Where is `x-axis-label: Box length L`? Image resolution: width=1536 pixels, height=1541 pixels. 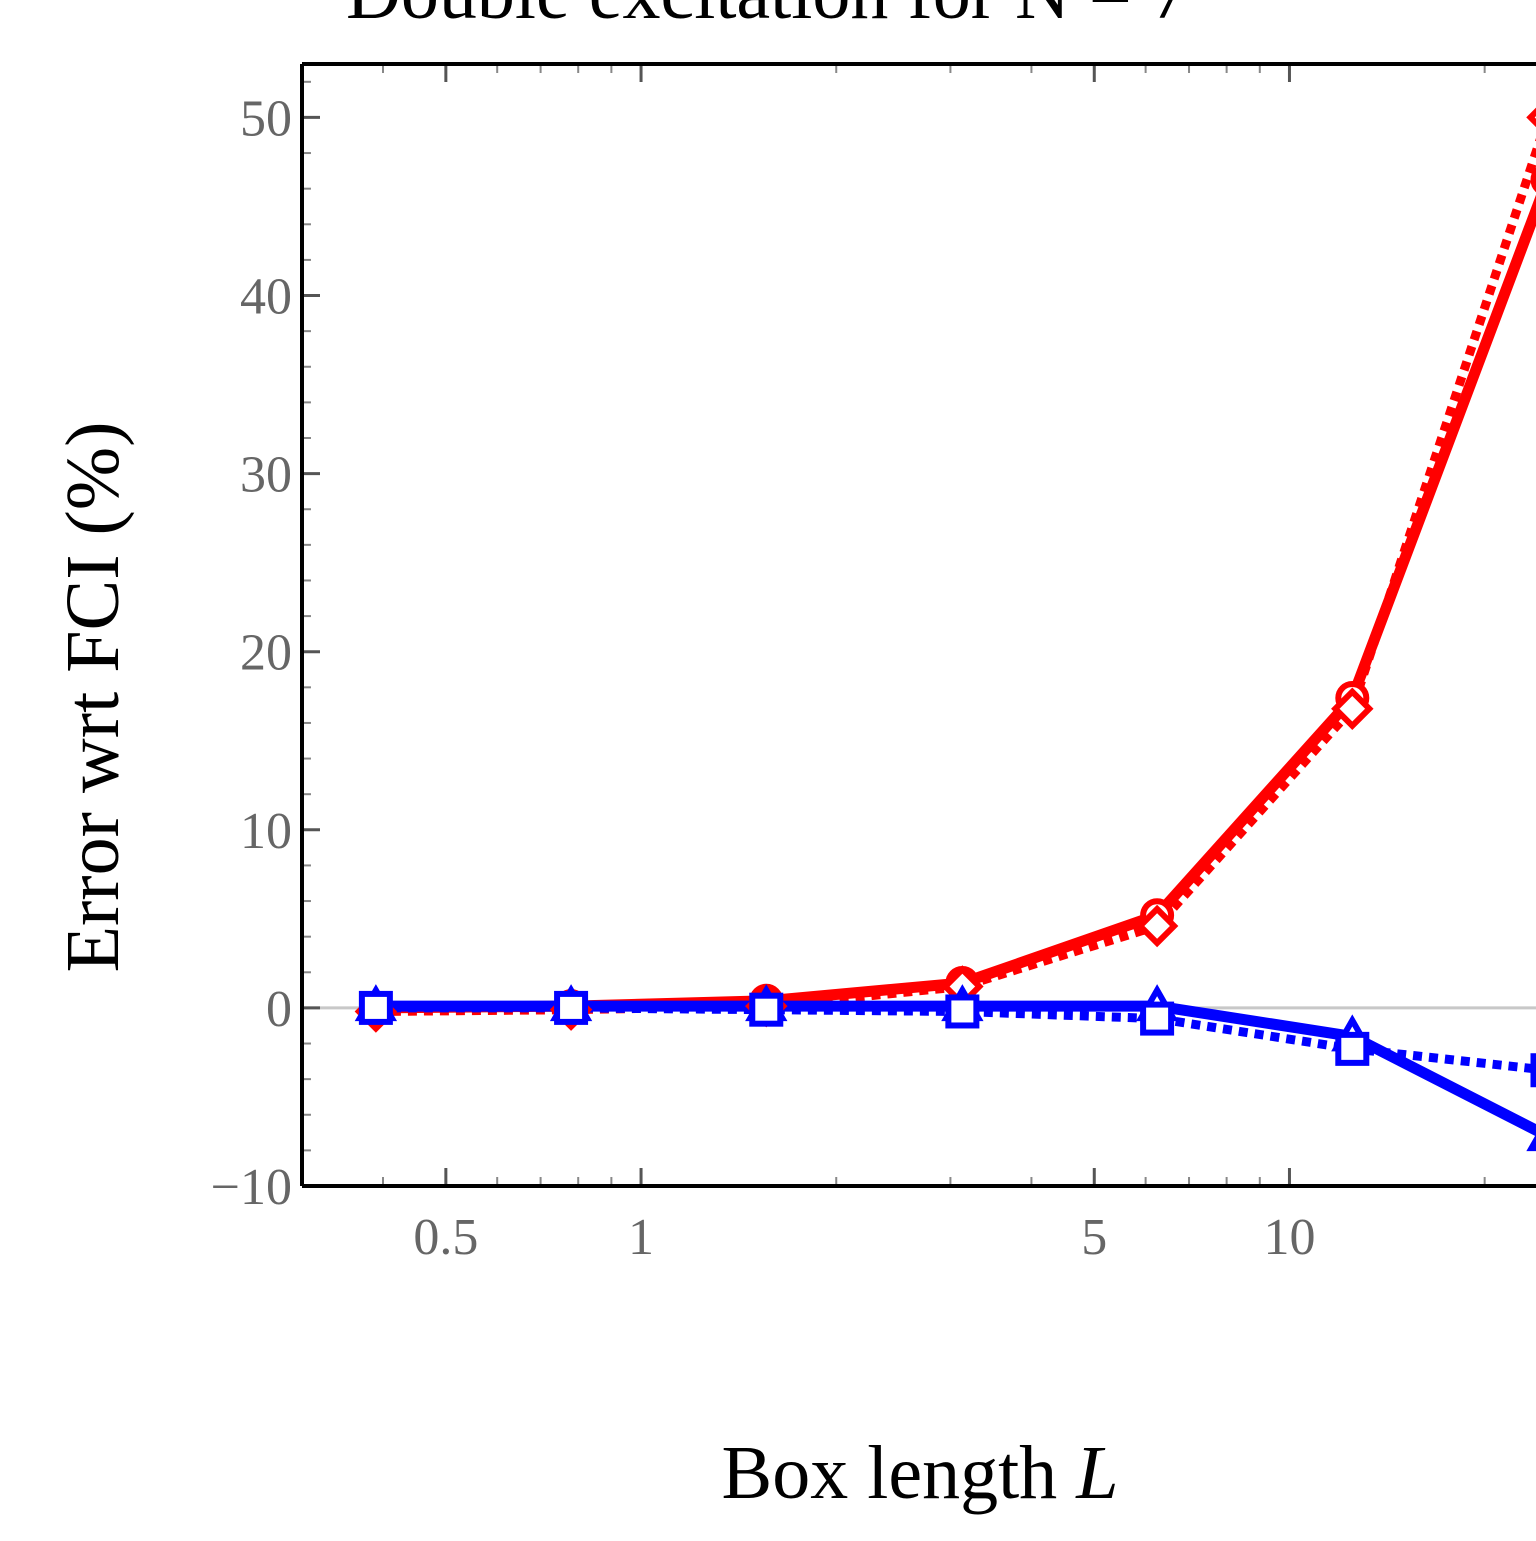
x-axis-label: Box length L is located at coordinates (920, 1473).